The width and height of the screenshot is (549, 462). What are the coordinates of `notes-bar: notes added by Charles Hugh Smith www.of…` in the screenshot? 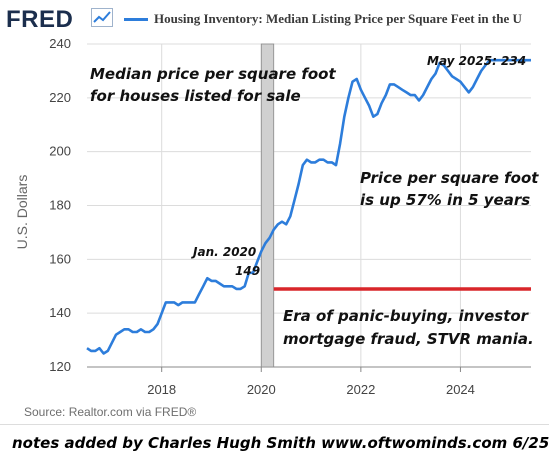 It's located at (274, 443).